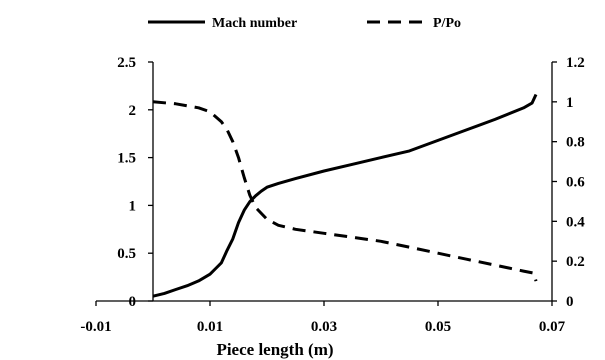 The image size is (605, 360). I want to click on y-right-tick-label: 0.2, so click(575, 262).